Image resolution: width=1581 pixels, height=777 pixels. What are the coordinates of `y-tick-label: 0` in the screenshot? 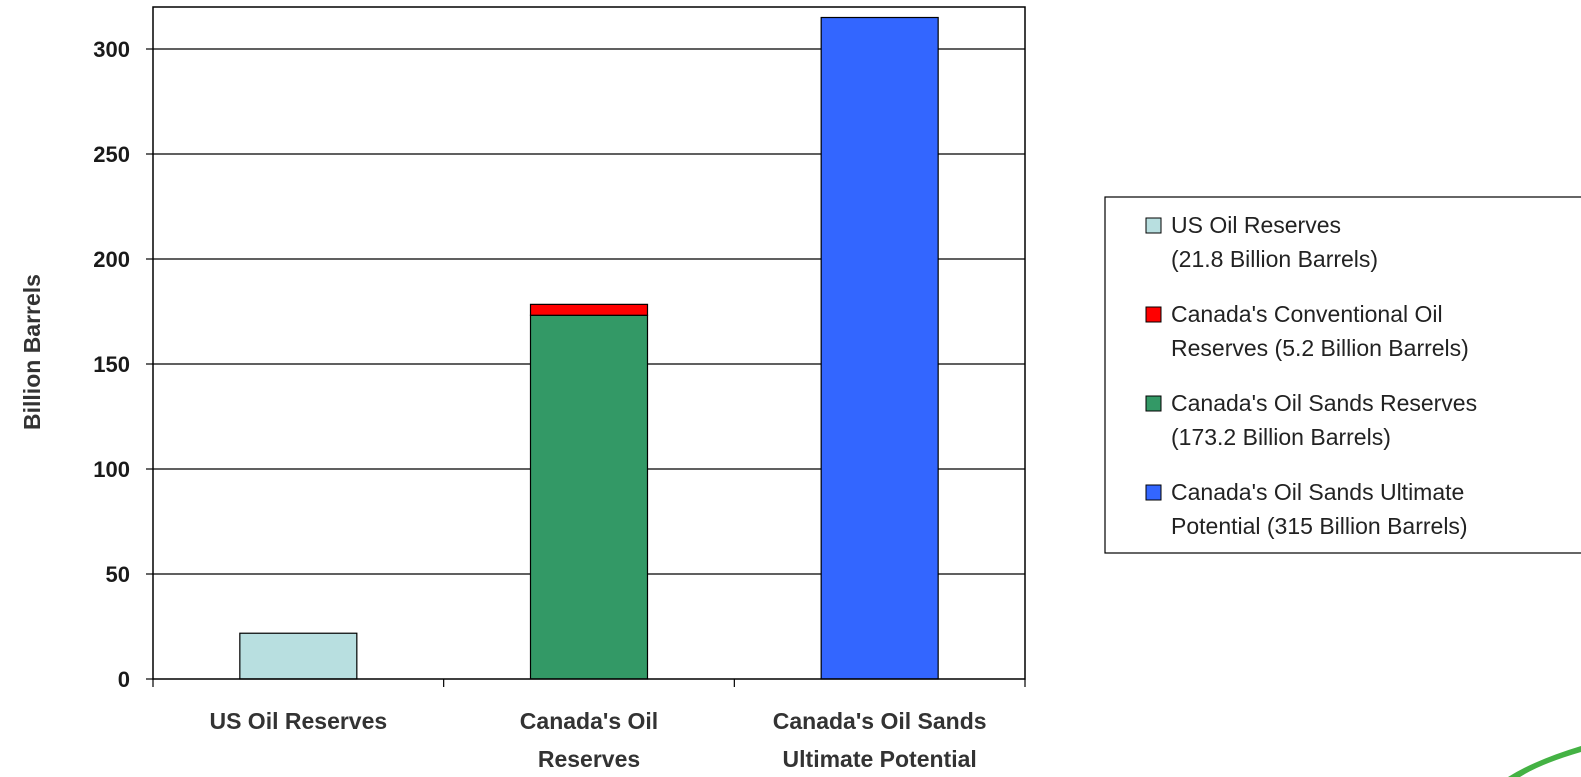 It's located at (124, 679).